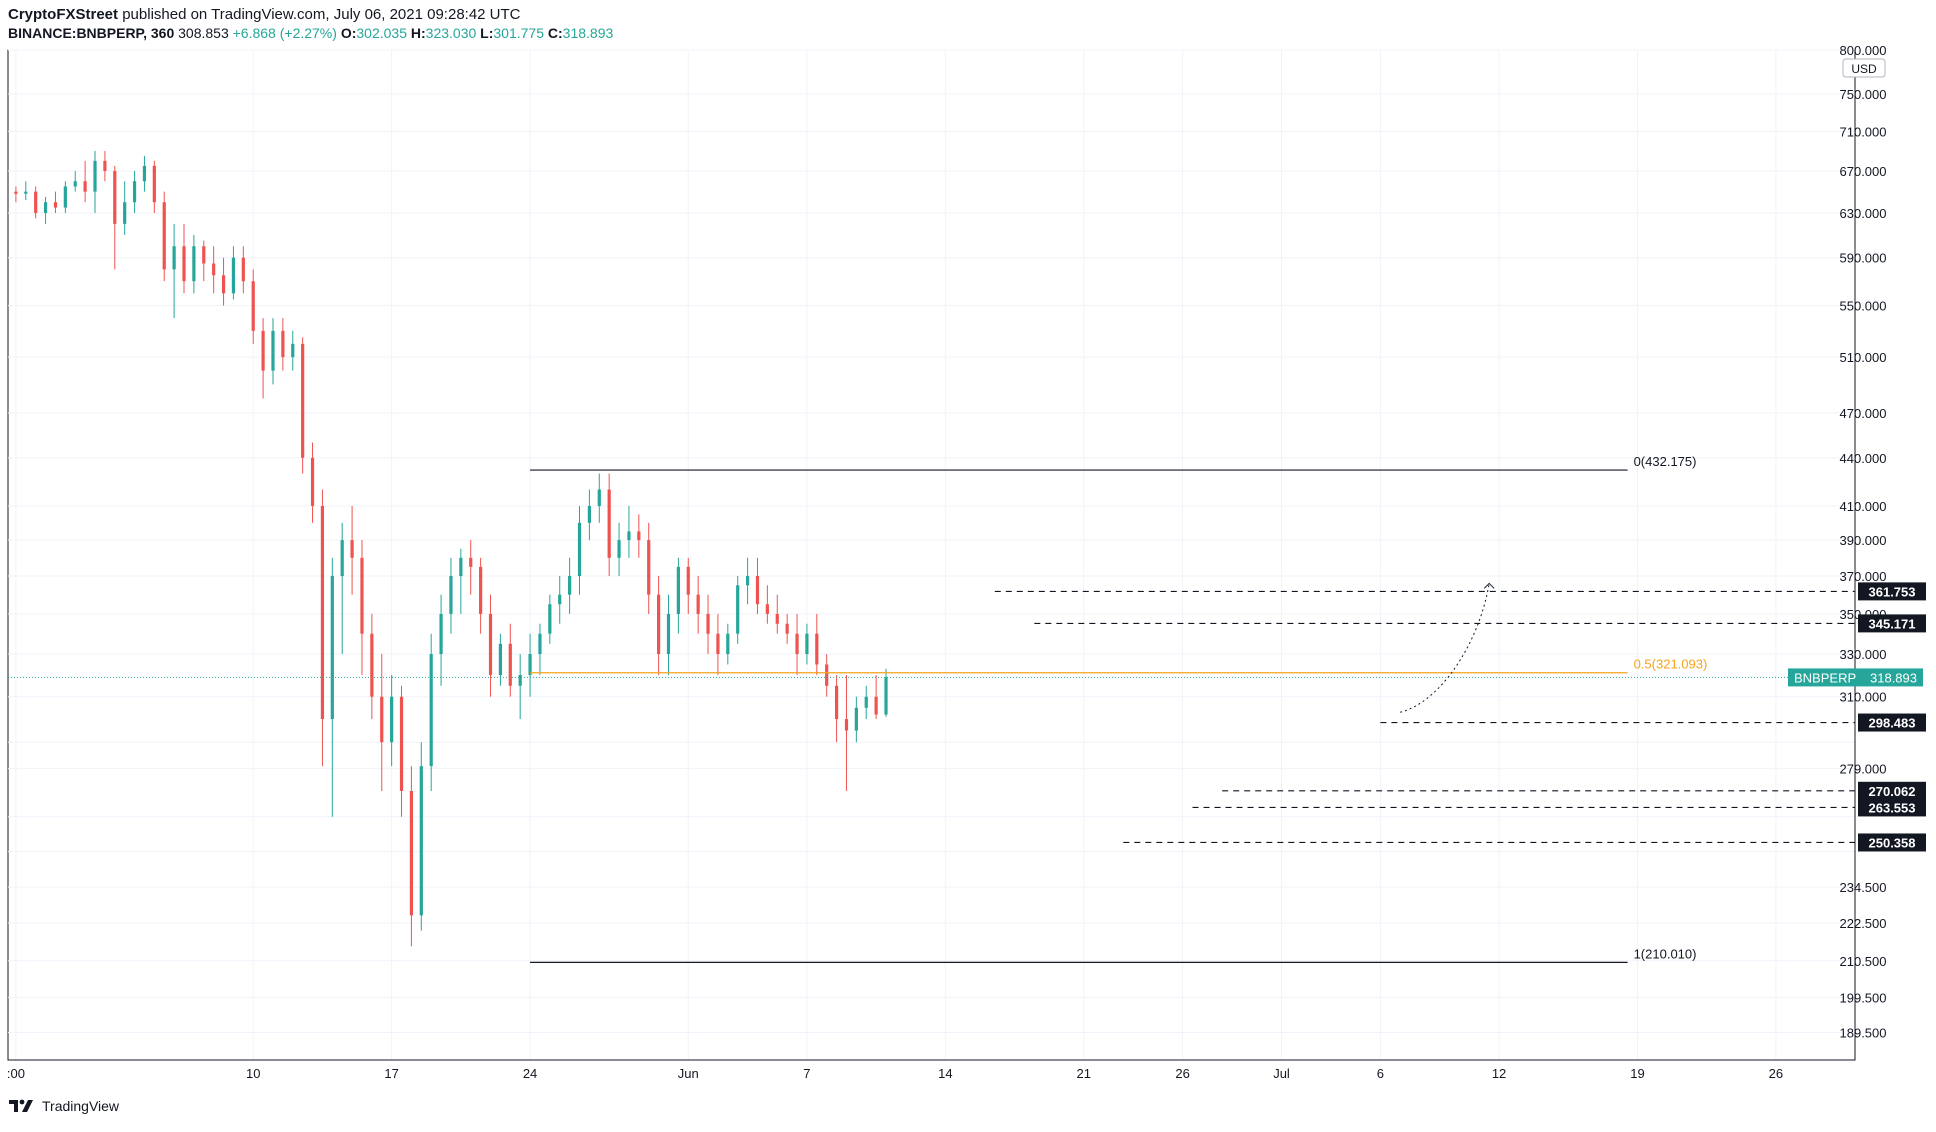 This screenshot has width=1936, height=1132. What do you see at coordinates (203, 33) in the screenshot?
I see `last-price: 308.853` at bounding box center [203, 33].